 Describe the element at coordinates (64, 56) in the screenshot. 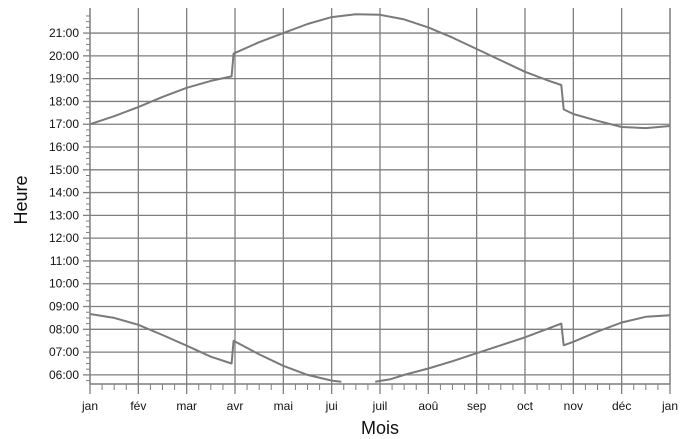

I see `y-tick-label: 20:00` at that location.